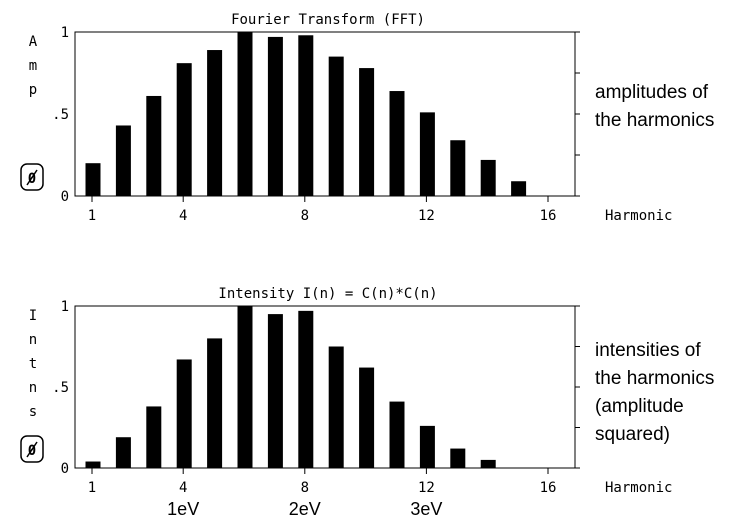  What do you see at coordinates (33, 66) in the screenshot?
I see `ylabel-letter: m` at bounding box center [33, 66].